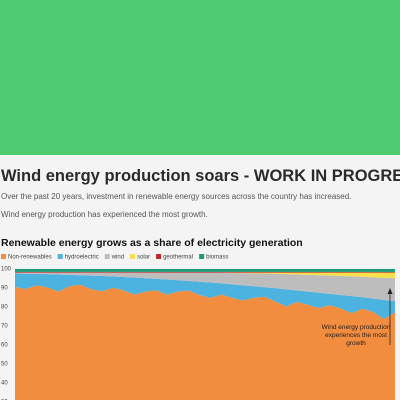 The image size is (400, 400). What do you see at coordinates (143, 258) in the screenshot?
I see `legend-label: solar` at bounding box center [143, 258].